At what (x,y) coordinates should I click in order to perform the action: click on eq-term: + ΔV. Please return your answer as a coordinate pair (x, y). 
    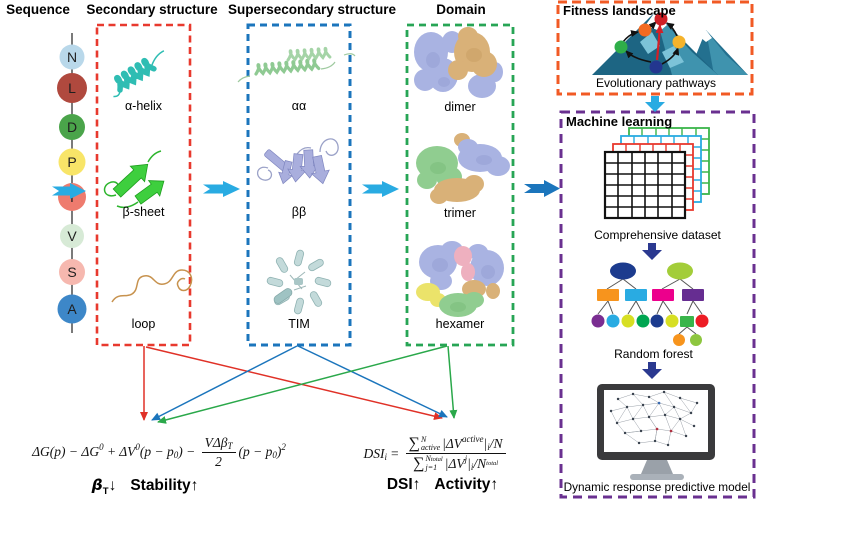
    Looking at the image, I should click on (119, 451).